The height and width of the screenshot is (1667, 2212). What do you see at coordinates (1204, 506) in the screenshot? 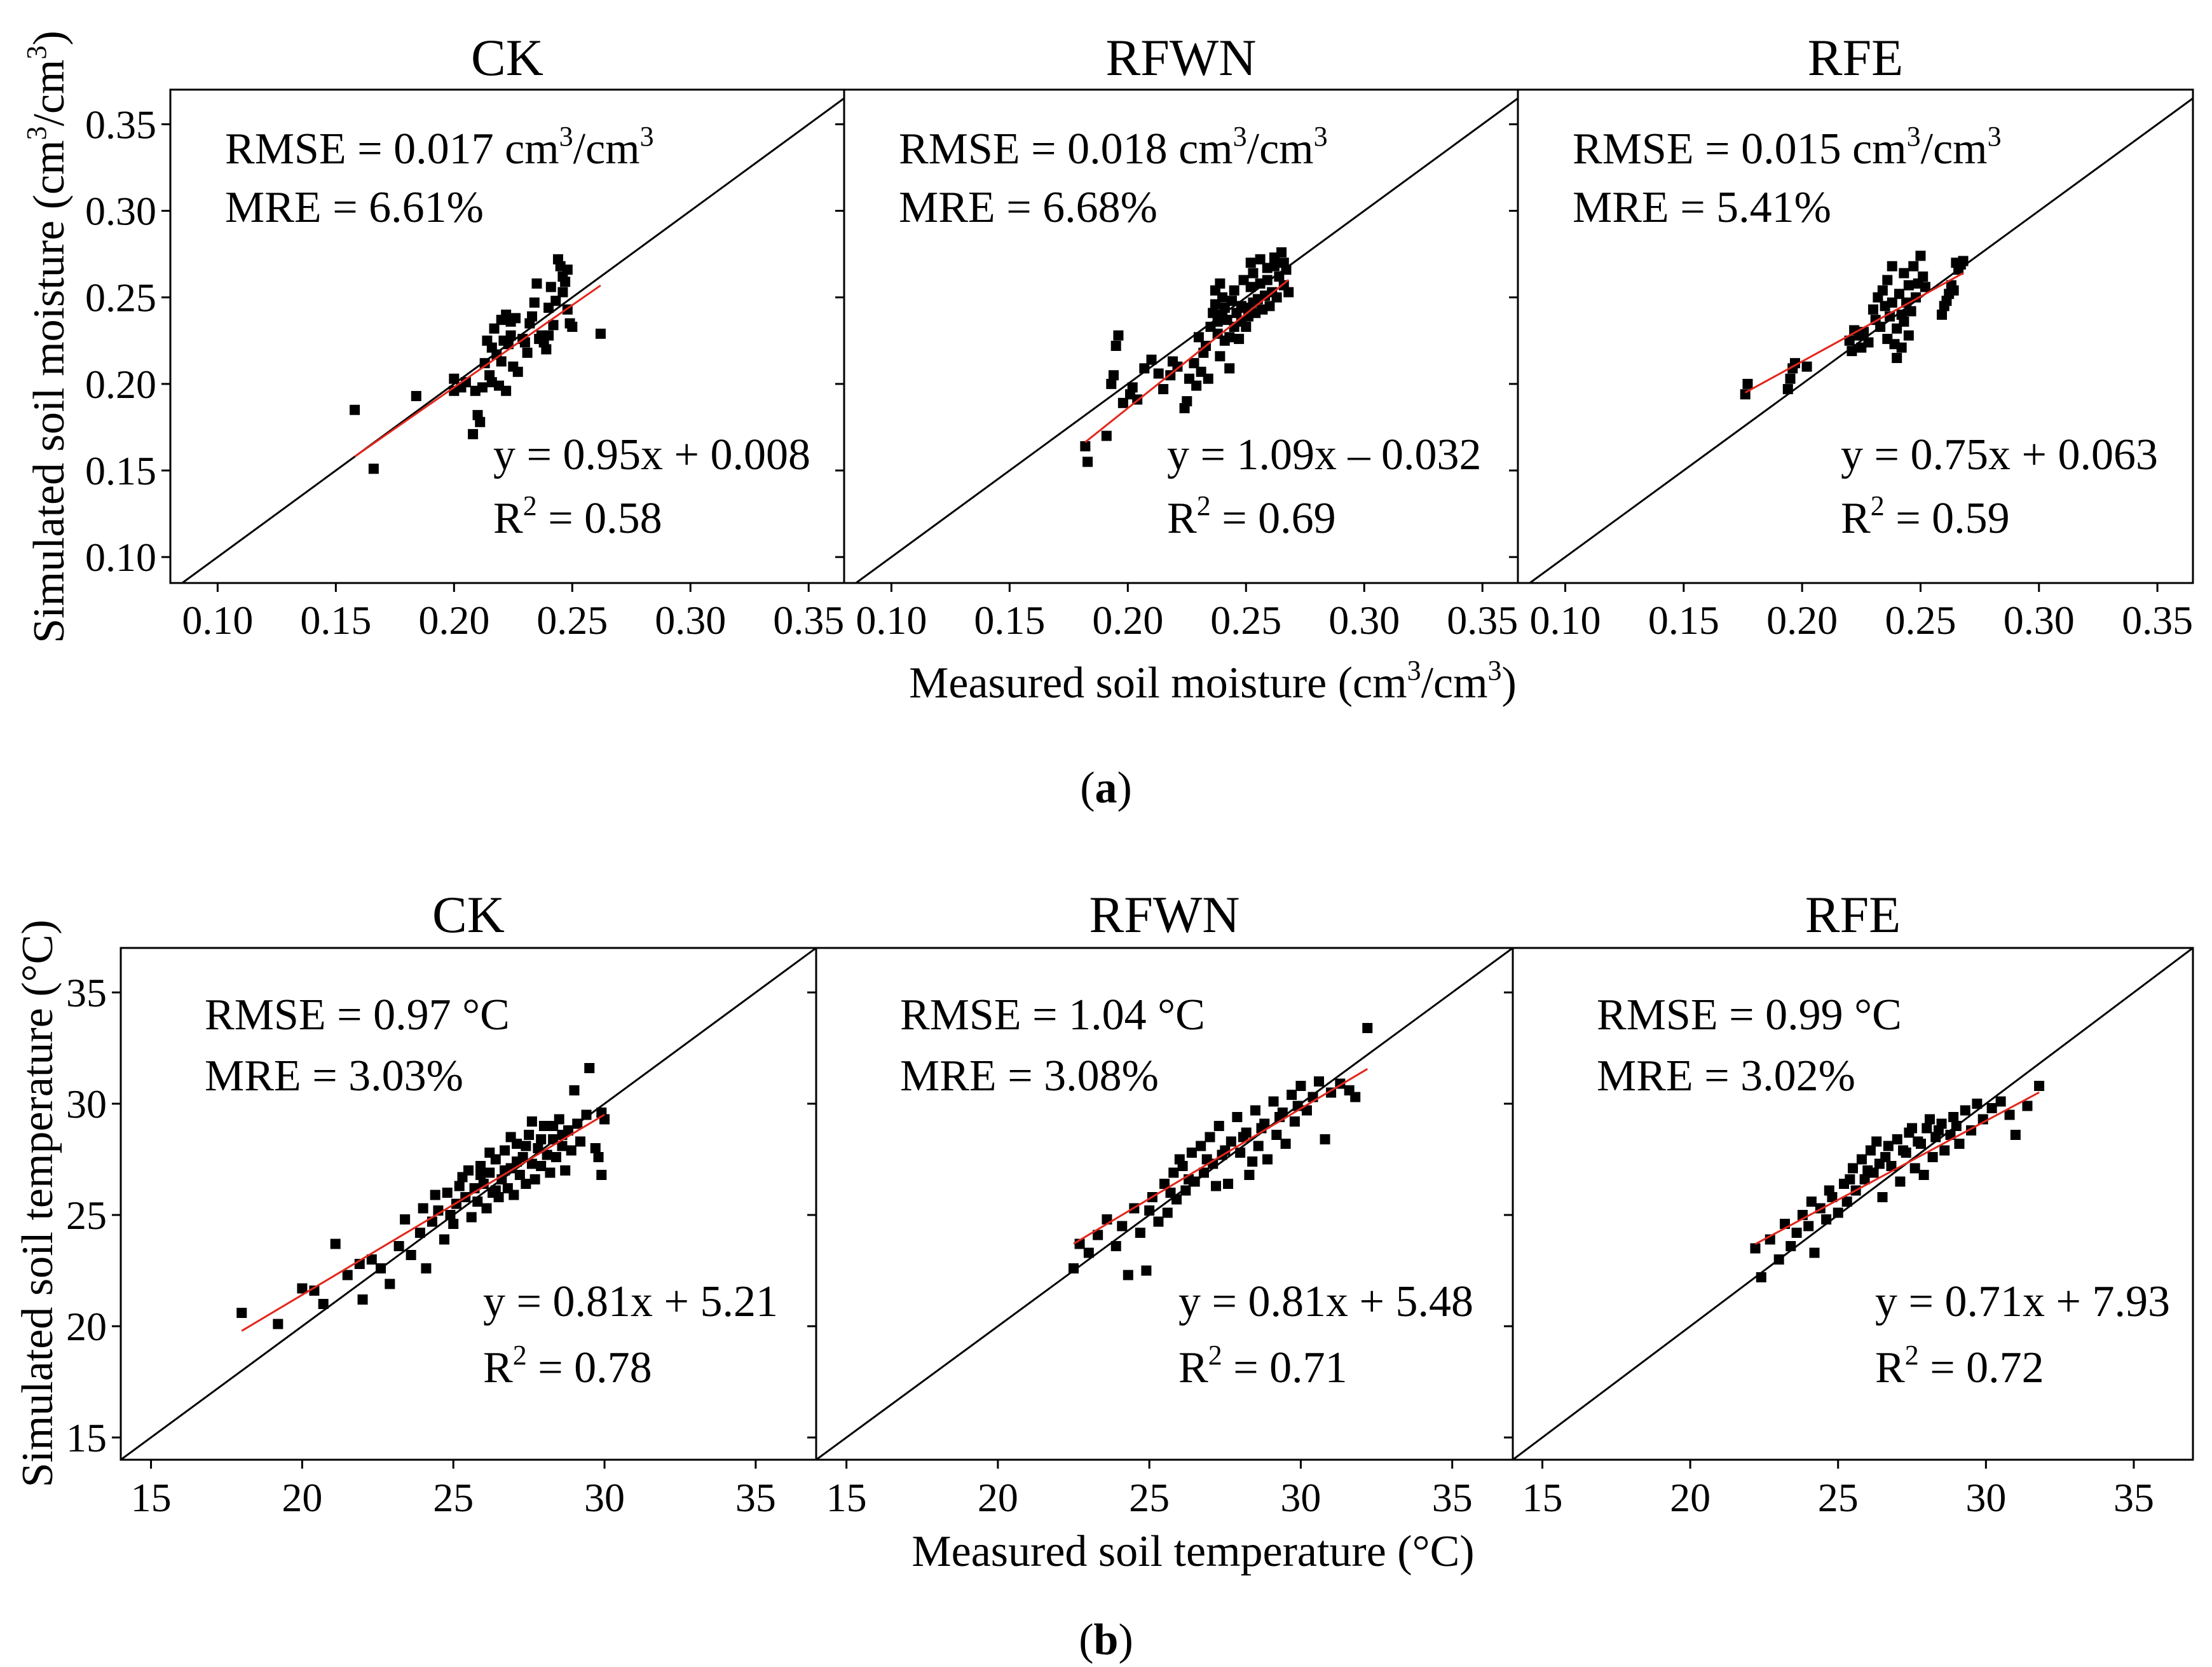
I see `superscript: 2` at bounding box center [1204, 506].